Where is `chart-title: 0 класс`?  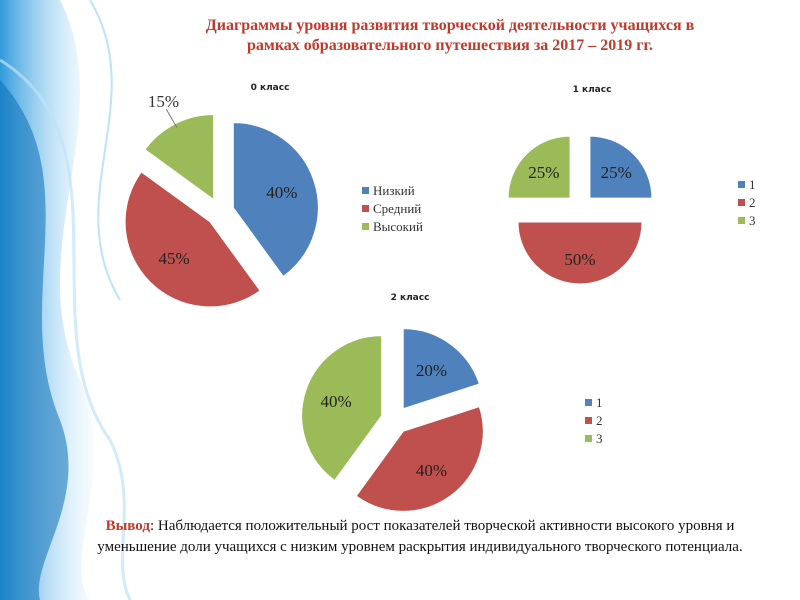 chart-title: 0 класс is located at coordinates (270, 88).